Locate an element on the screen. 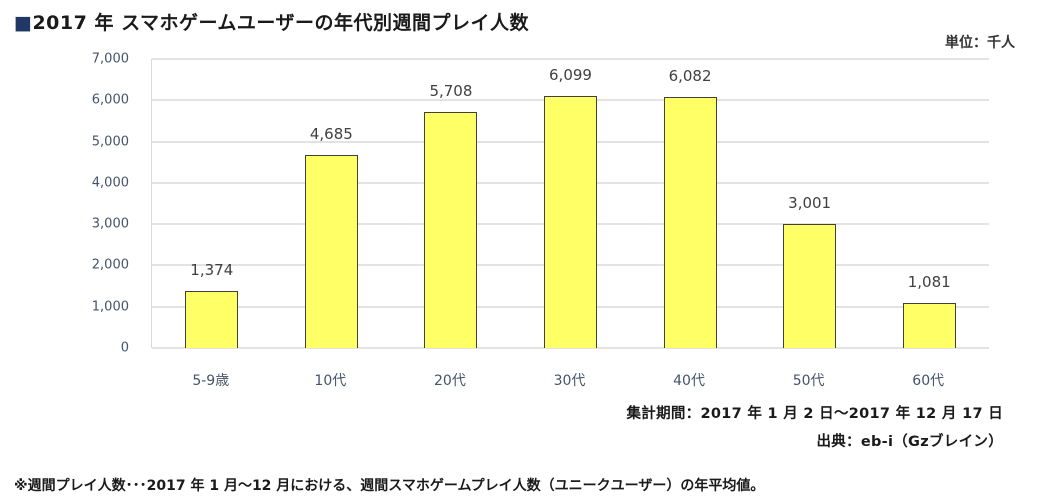 The width and height of the screenshot is (1039, 504). x-tick-label: 30代 is located at coordinates (569, 381).